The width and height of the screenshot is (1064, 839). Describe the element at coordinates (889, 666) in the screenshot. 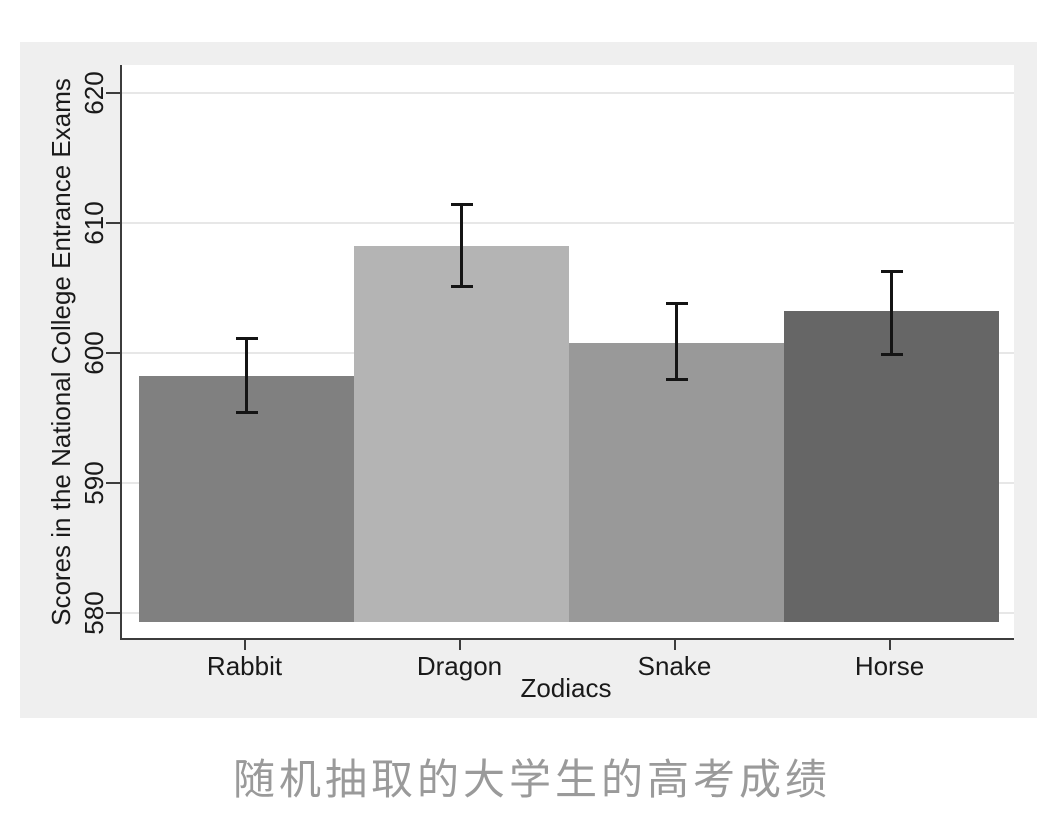

I see `x-category-label: Horse` at that location.